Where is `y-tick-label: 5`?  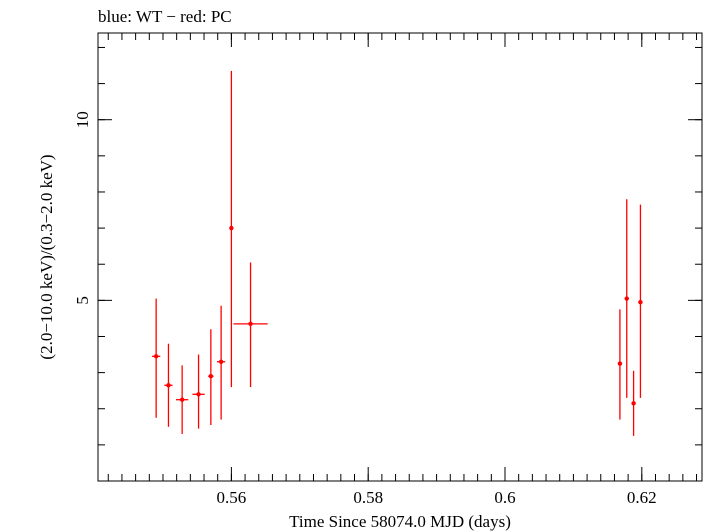 y-tick-label: 5 is located at coordinates (82, 300).